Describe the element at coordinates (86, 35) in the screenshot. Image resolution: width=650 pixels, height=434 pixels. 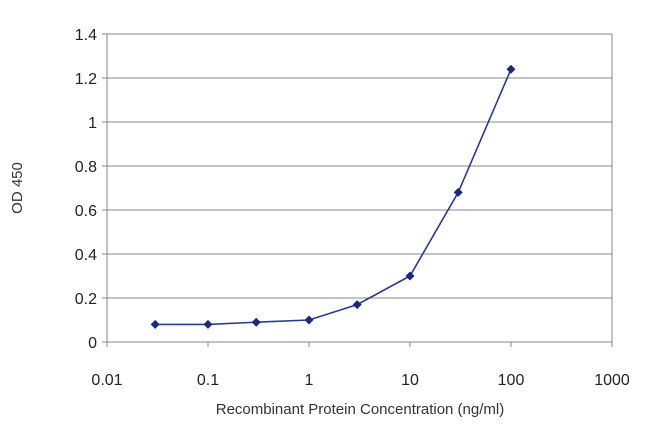
I see `y-tick-label: 1.4` at that location.